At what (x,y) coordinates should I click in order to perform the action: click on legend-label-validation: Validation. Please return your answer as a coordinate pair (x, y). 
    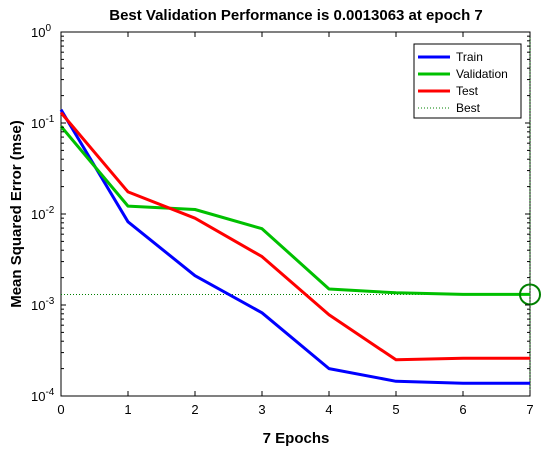
    Looking at the image, I should click on (482, 74).